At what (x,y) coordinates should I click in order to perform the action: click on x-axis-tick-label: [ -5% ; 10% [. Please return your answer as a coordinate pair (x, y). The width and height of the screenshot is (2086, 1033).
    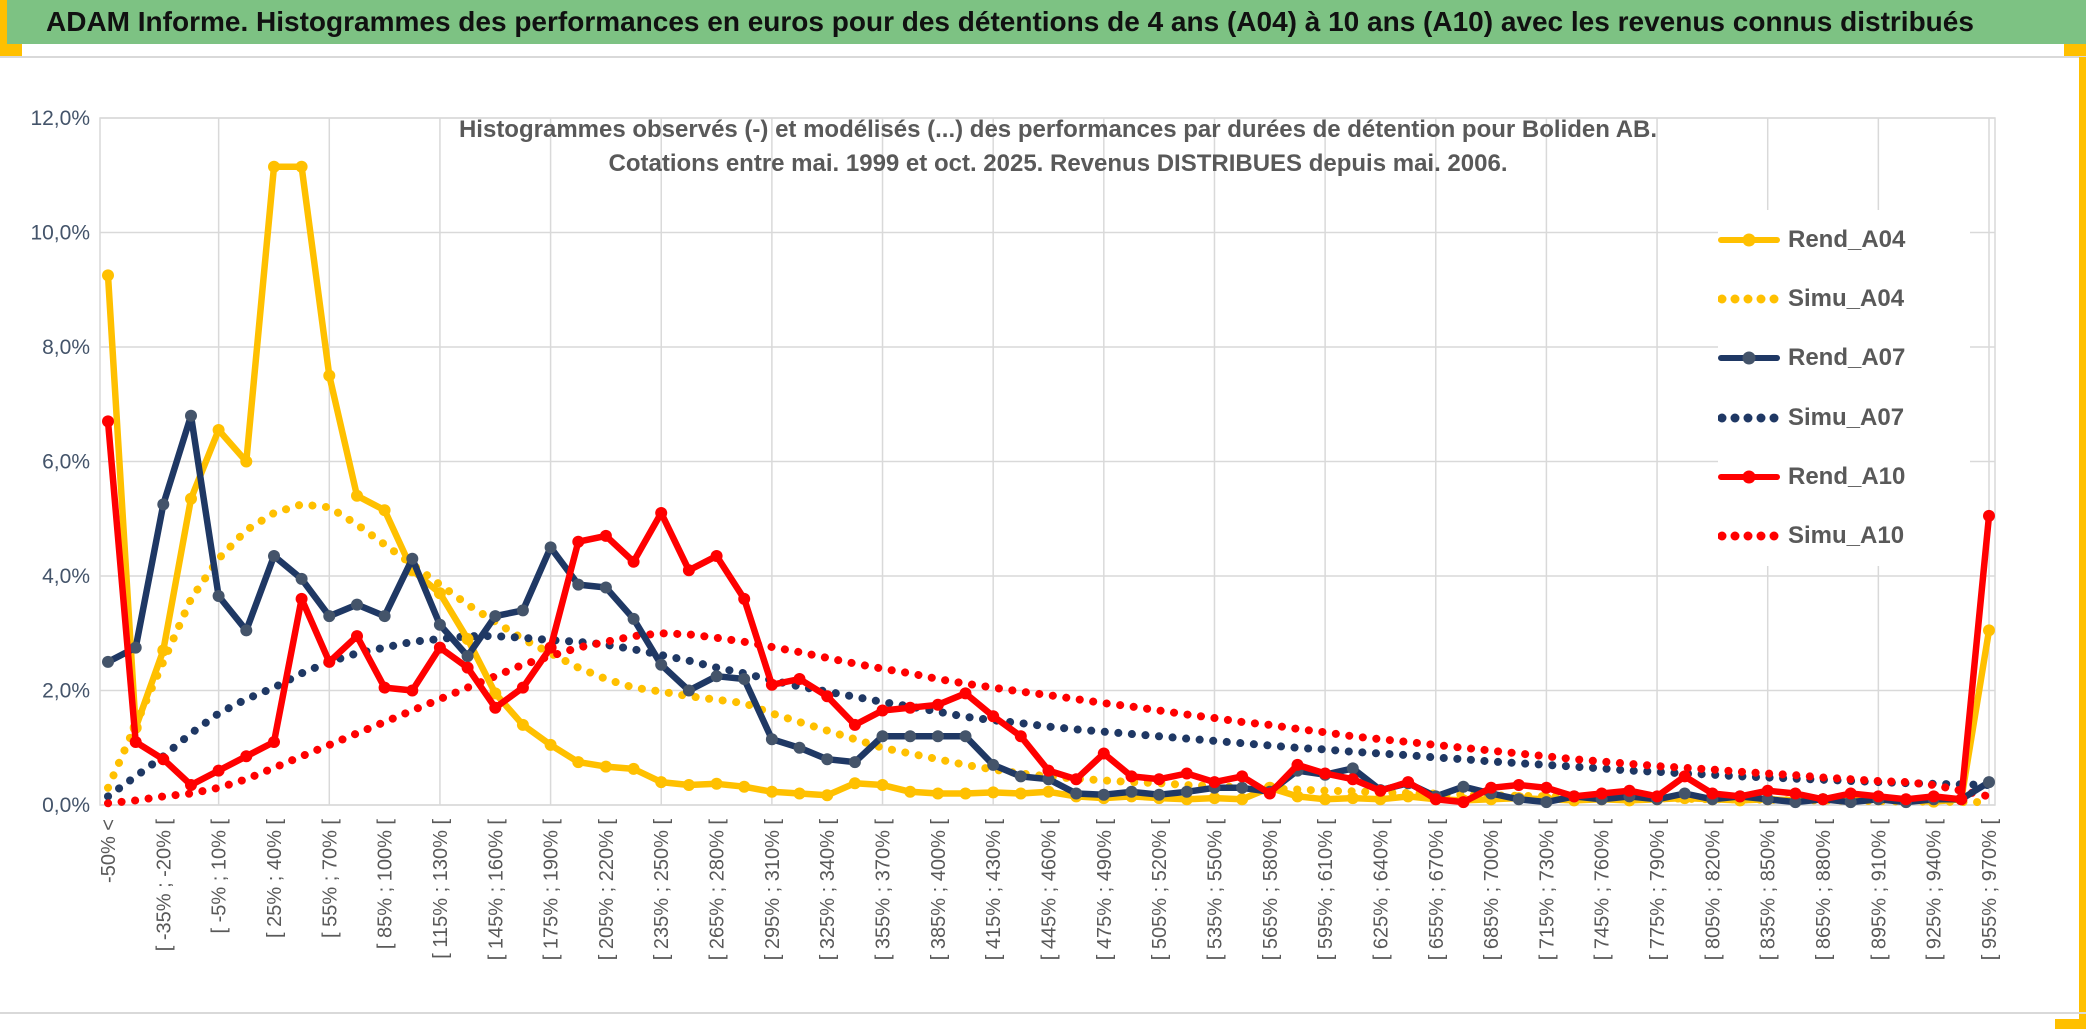
    Looking at the image, I should click on (220, 876).